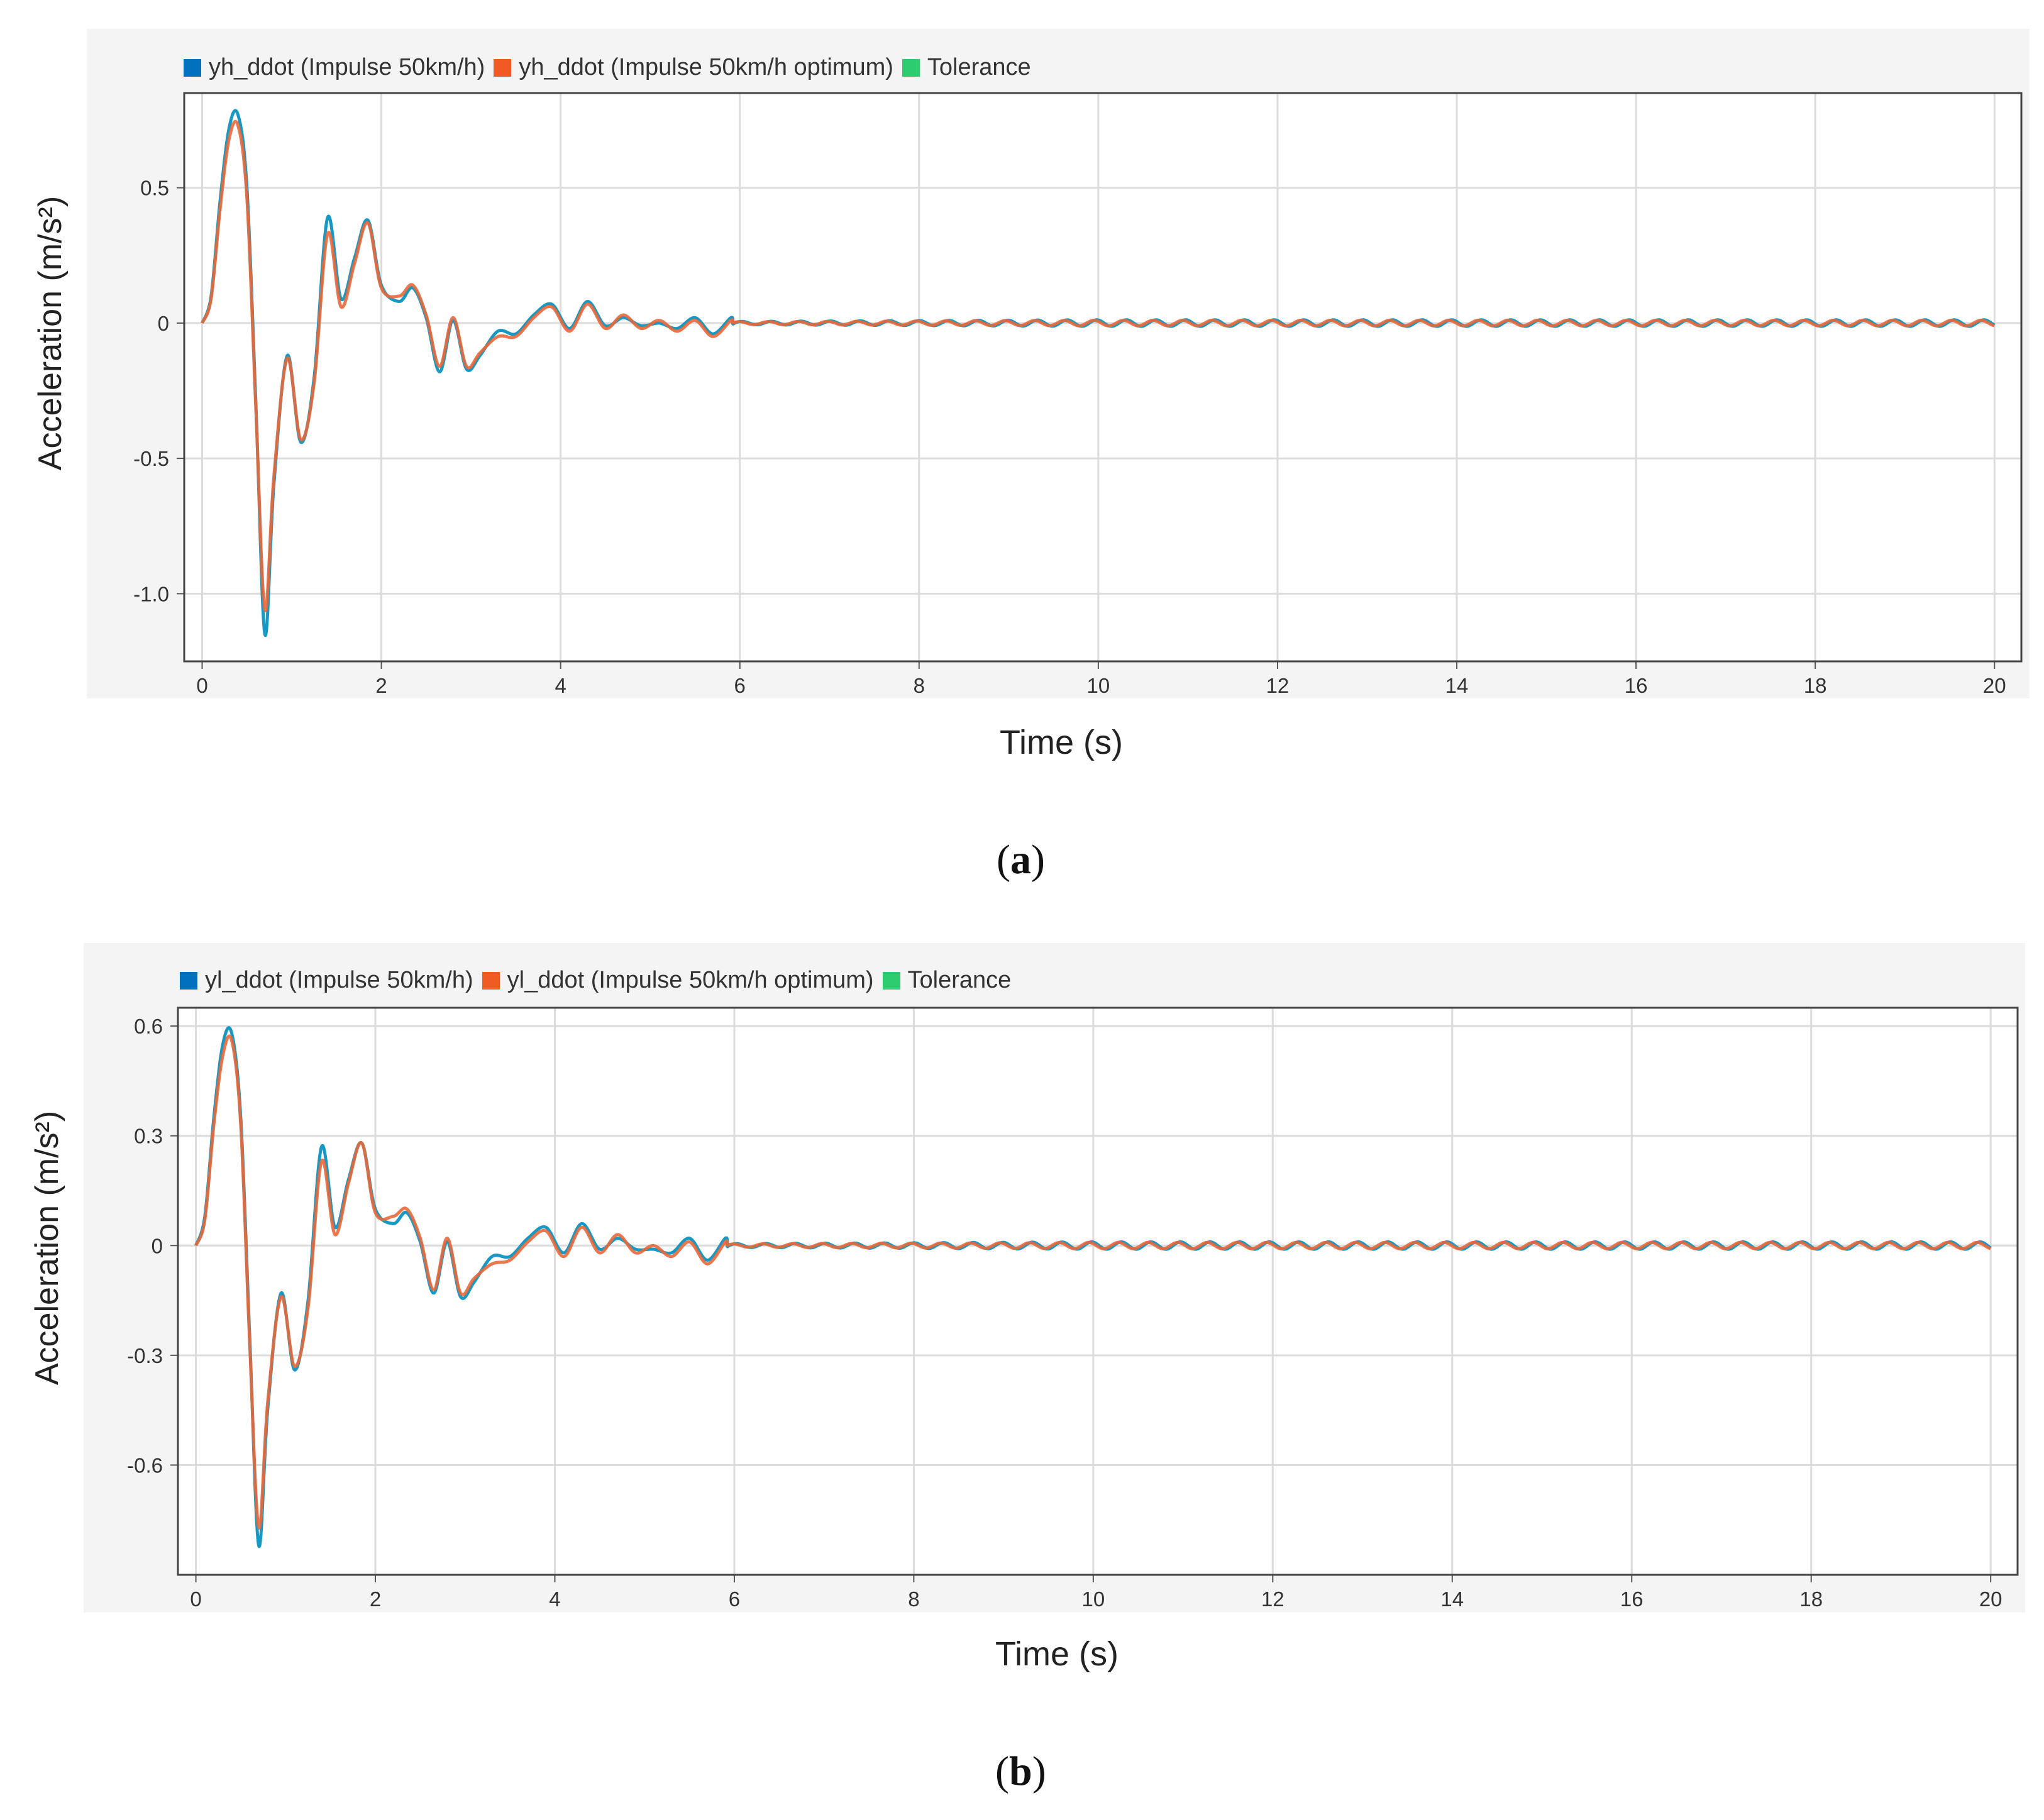 This screenshot has height=1820, width=2044. Describe the element at coordinates (148, 1026) in the screenshot. I see `y-tick-label-b-0: 0.6` at that location.